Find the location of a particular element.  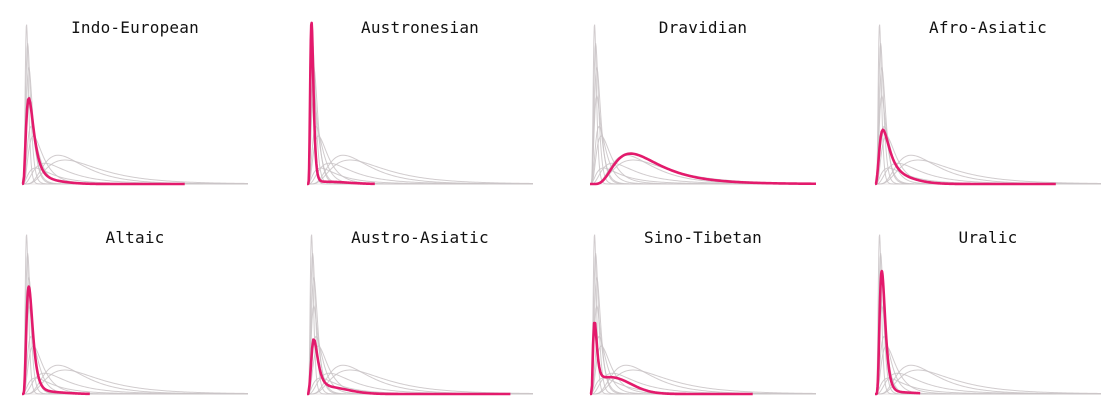

panel-title: Austro-Asiatic is located at coordinates (420, 237).